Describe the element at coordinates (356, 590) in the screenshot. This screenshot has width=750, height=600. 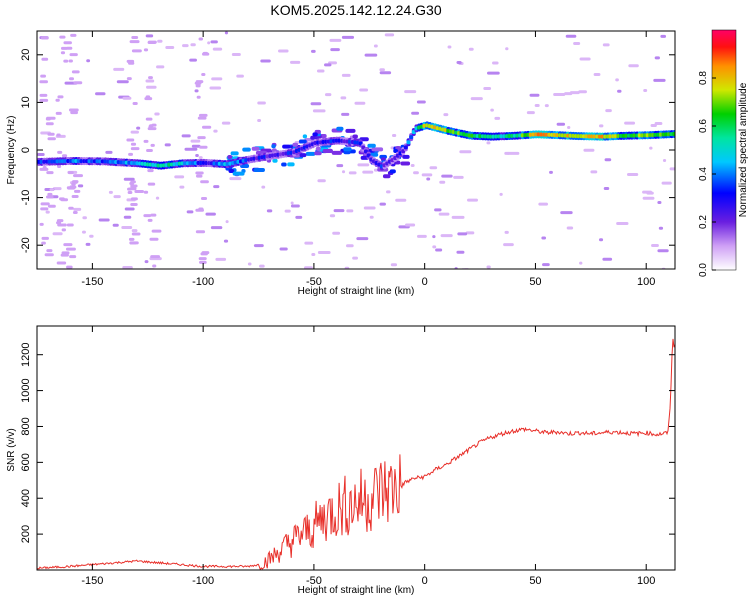
I see `snr-x-axis-label: Height of straight line (km)` at that location.